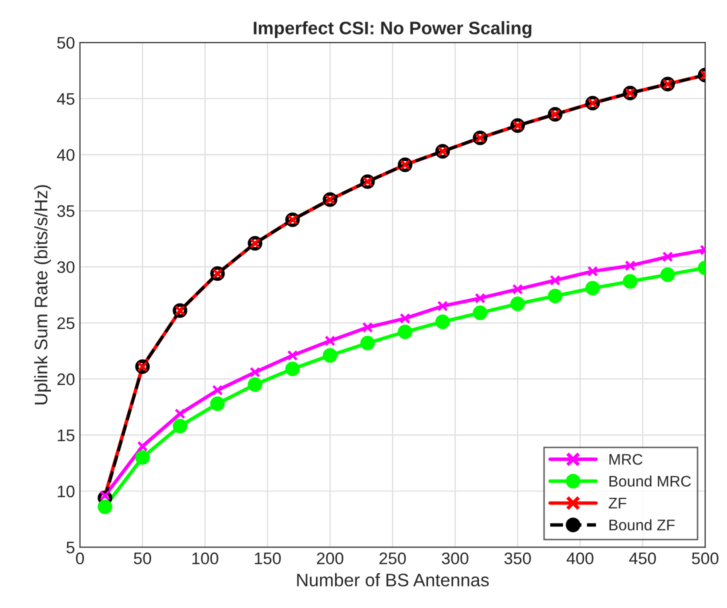  Describe the element at coordinates (705, 558) in the screenshot. I see `x-tick-label: 500` at that location.